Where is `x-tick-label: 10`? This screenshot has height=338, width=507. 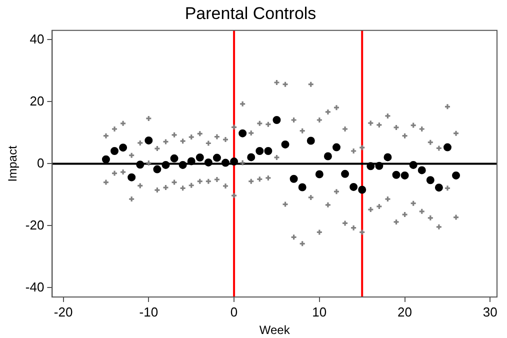
x-tick-label: 10 is located at coordinates (319, 312).